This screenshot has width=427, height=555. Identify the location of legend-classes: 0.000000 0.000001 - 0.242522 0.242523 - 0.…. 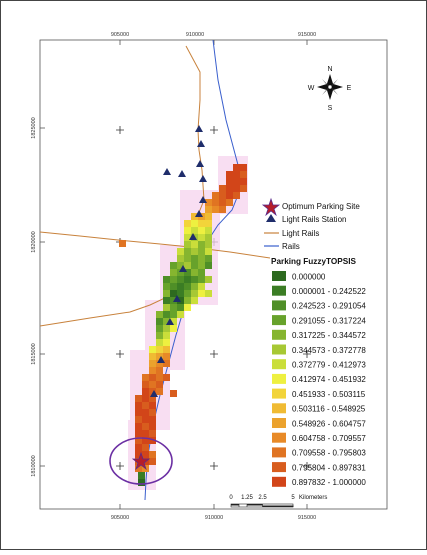
(319, 379).